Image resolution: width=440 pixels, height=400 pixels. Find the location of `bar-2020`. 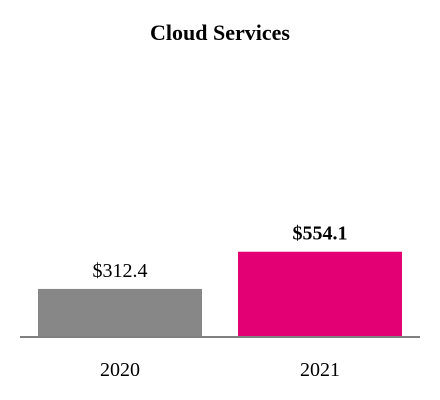

bar-2020 is located at coordinates (120, 312).